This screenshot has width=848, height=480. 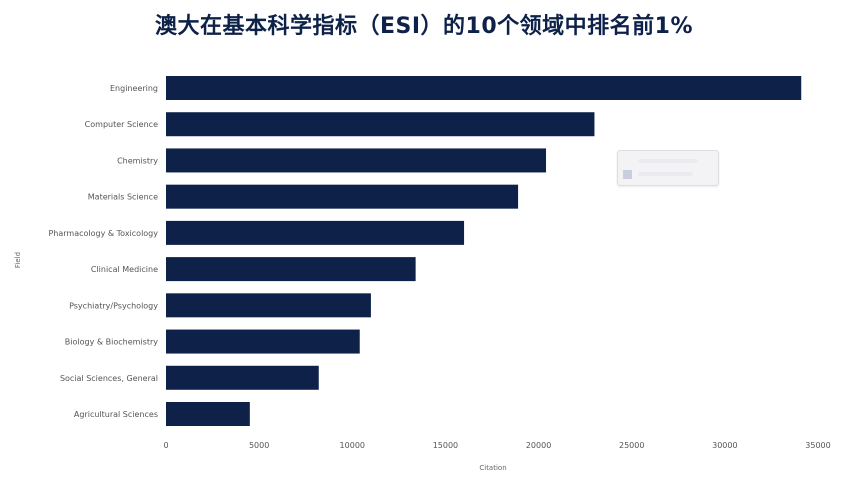 I want to click on category-label: Pharmacology & Toxicology, so click(x=103, y=233).